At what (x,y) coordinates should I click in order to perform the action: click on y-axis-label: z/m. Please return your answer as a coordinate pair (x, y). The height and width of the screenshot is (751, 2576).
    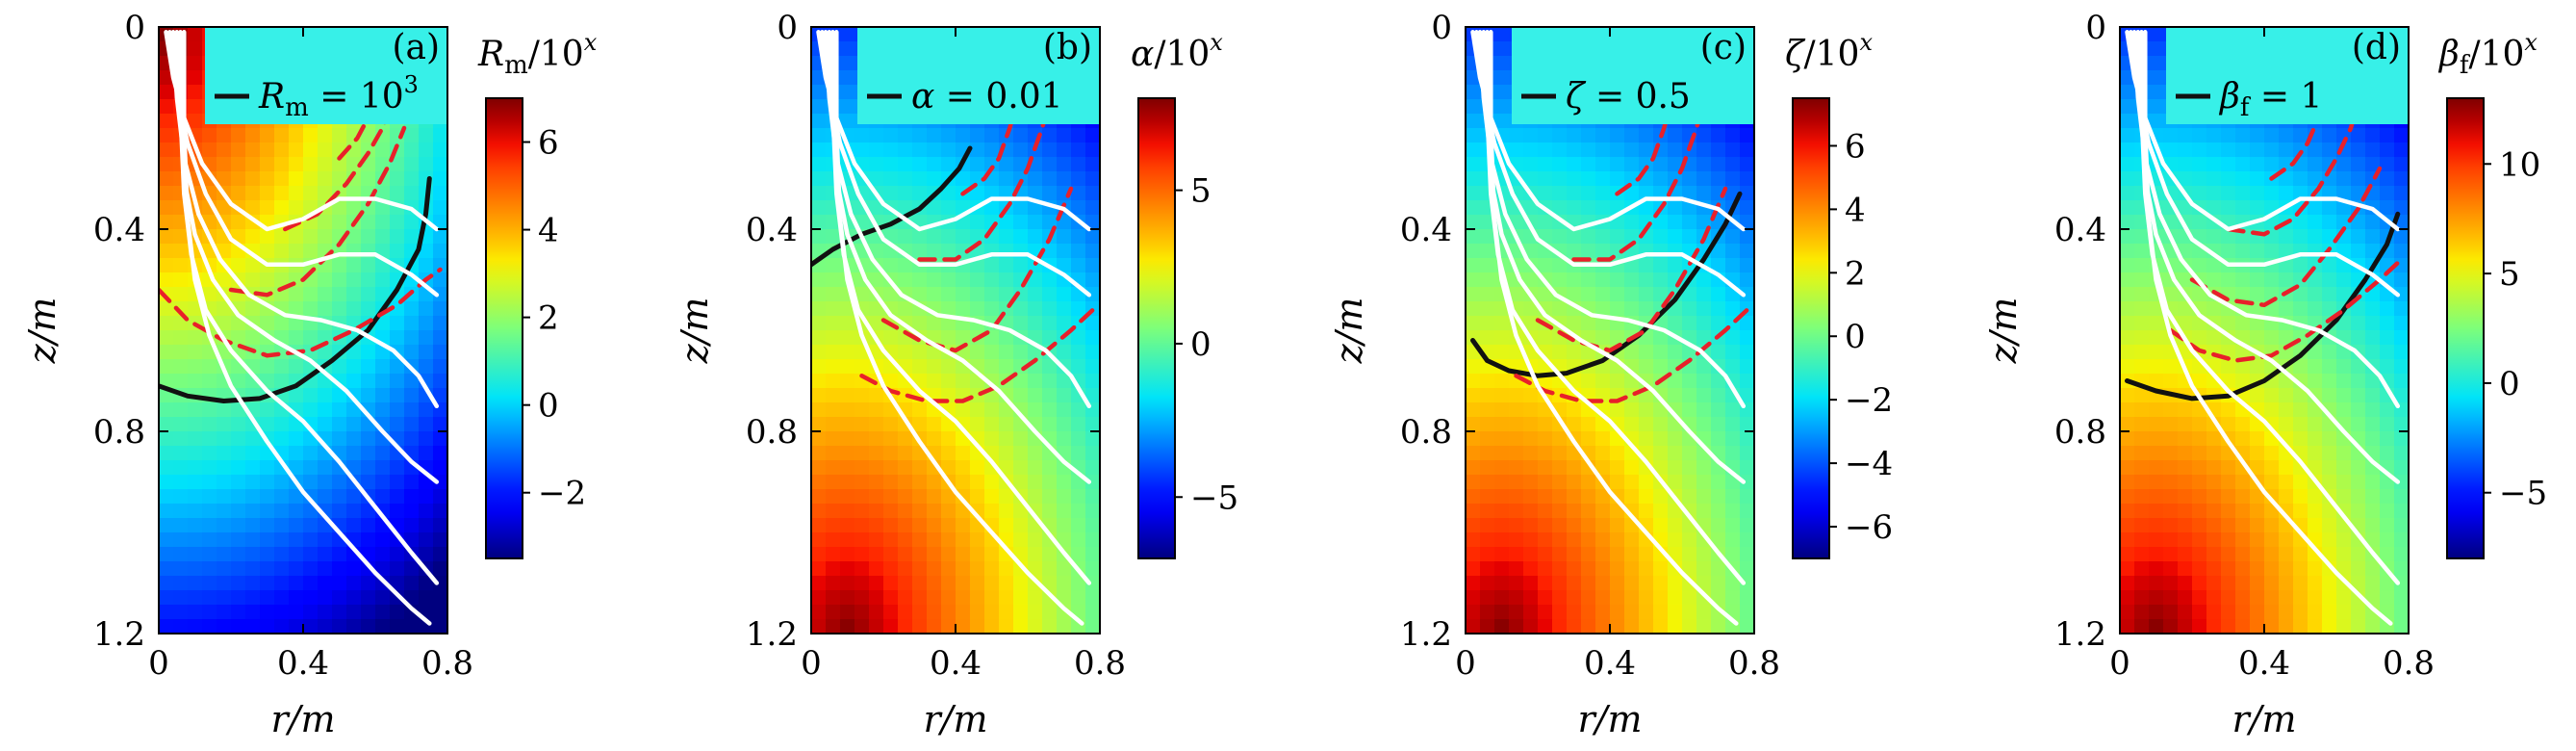
    Looking at the image, I should click on (1349, 331).